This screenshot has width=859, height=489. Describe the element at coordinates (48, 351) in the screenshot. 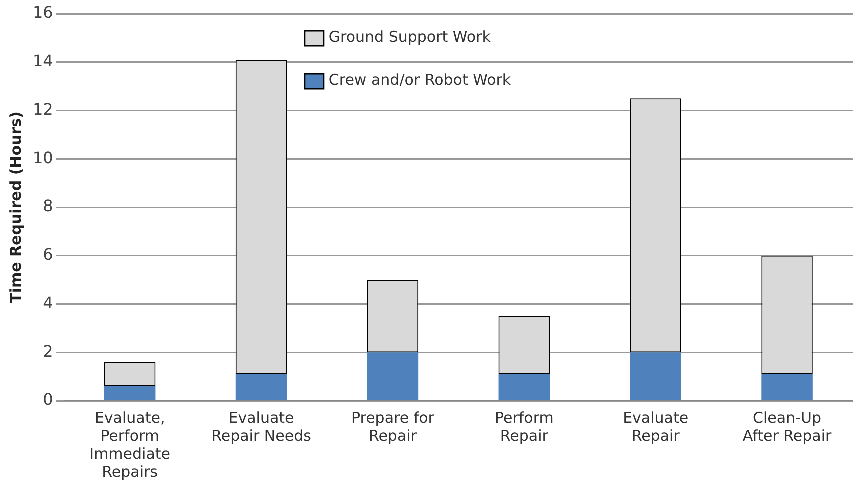

I see `y-tick-label: 2` at that location.